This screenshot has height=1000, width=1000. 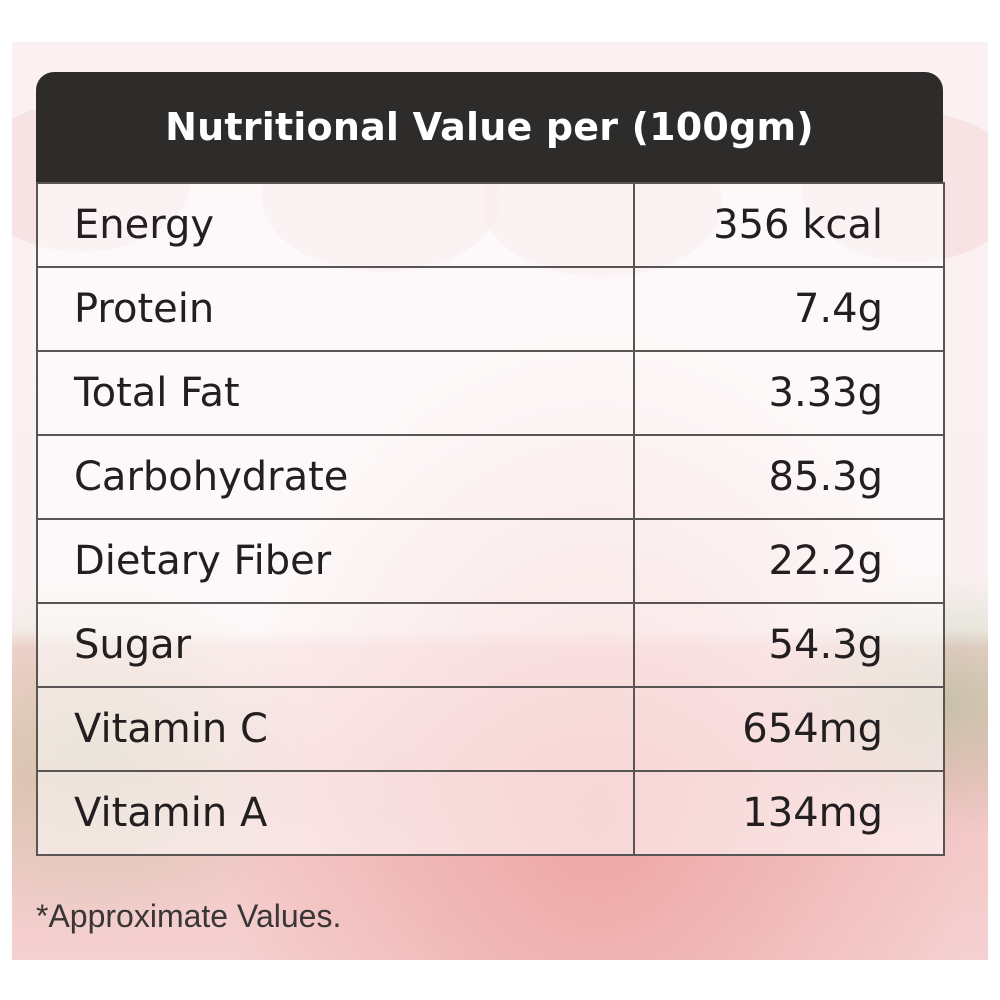 I want to click on table-title: Nutritional Value per (100gm), so click(x=489, y=127).